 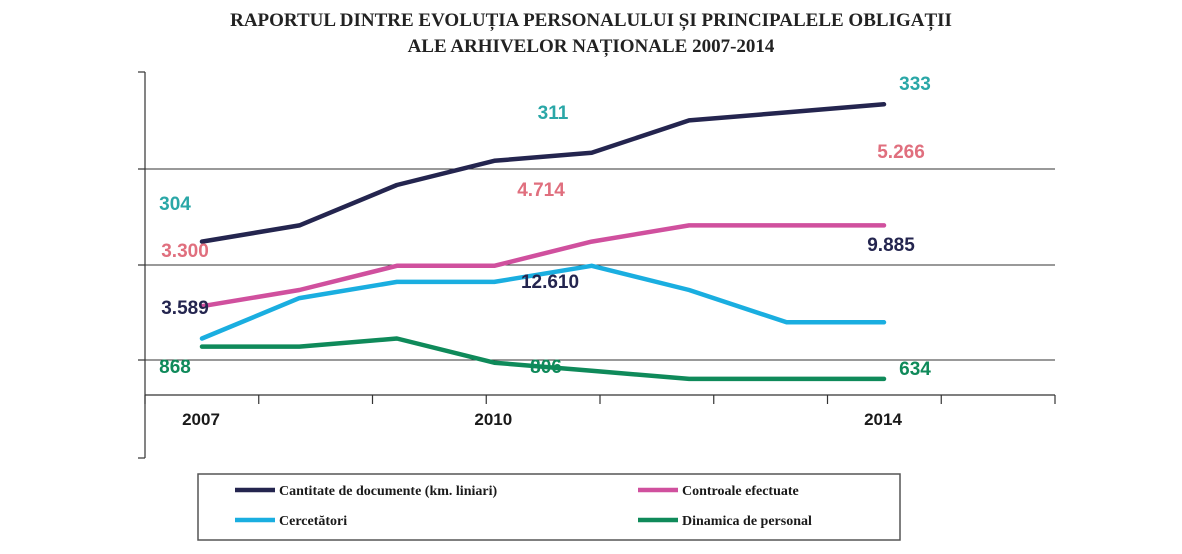 What do you see at coordinates (546, 367) in the screenshot?
I see `data-label: 806` at bounding box center [546, 367].